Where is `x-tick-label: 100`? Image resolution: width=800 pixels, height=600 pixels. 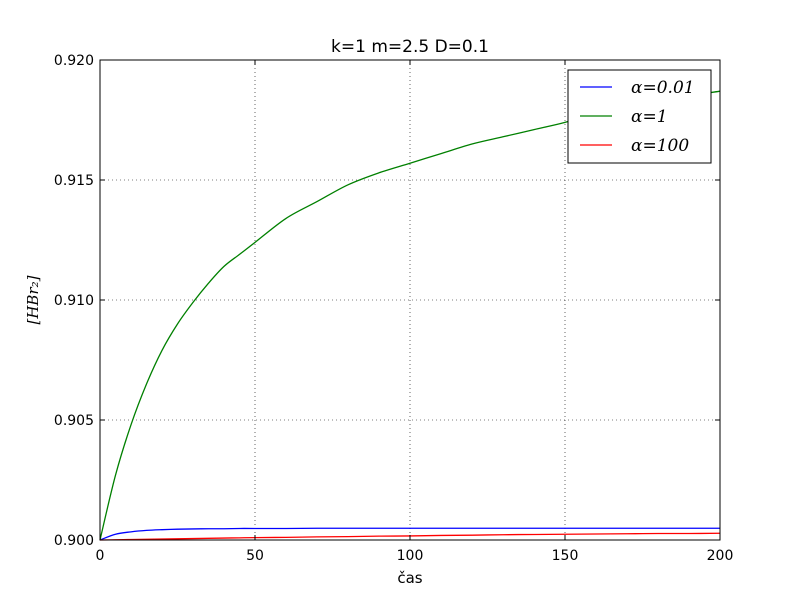
x-tick-label: 100 is located at coordinates (410, 556).